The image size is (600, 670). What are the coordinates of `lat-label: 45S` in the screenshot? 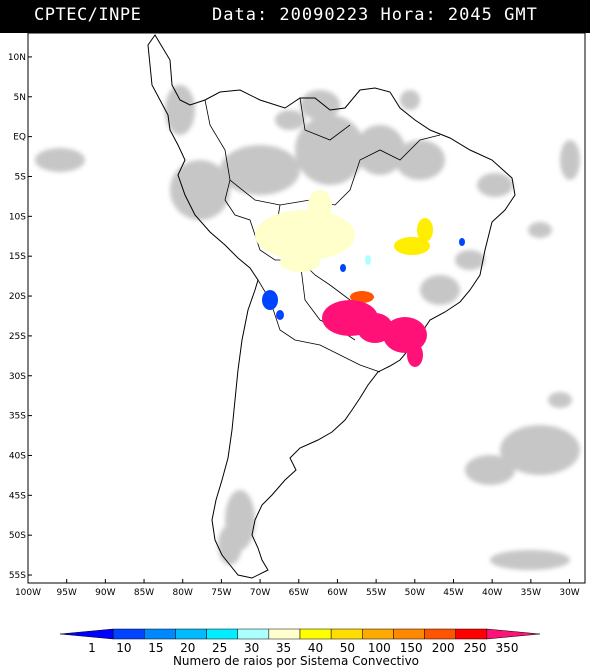 It's located at (17, 496).